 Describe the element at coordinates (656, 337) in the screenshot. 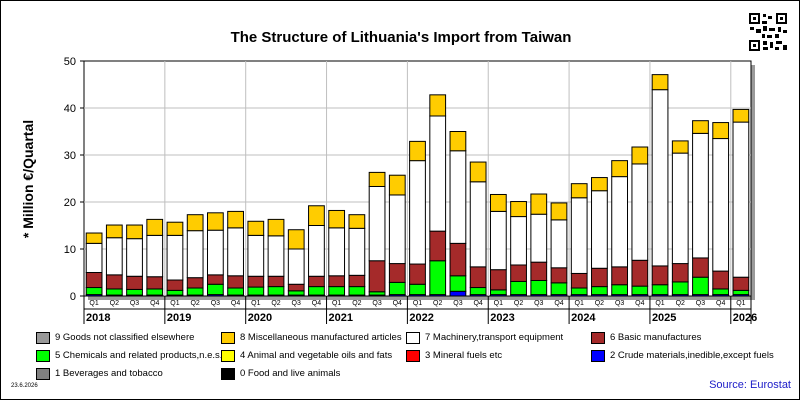

I see `legend-label: 6 Basic manufactures` at that location.